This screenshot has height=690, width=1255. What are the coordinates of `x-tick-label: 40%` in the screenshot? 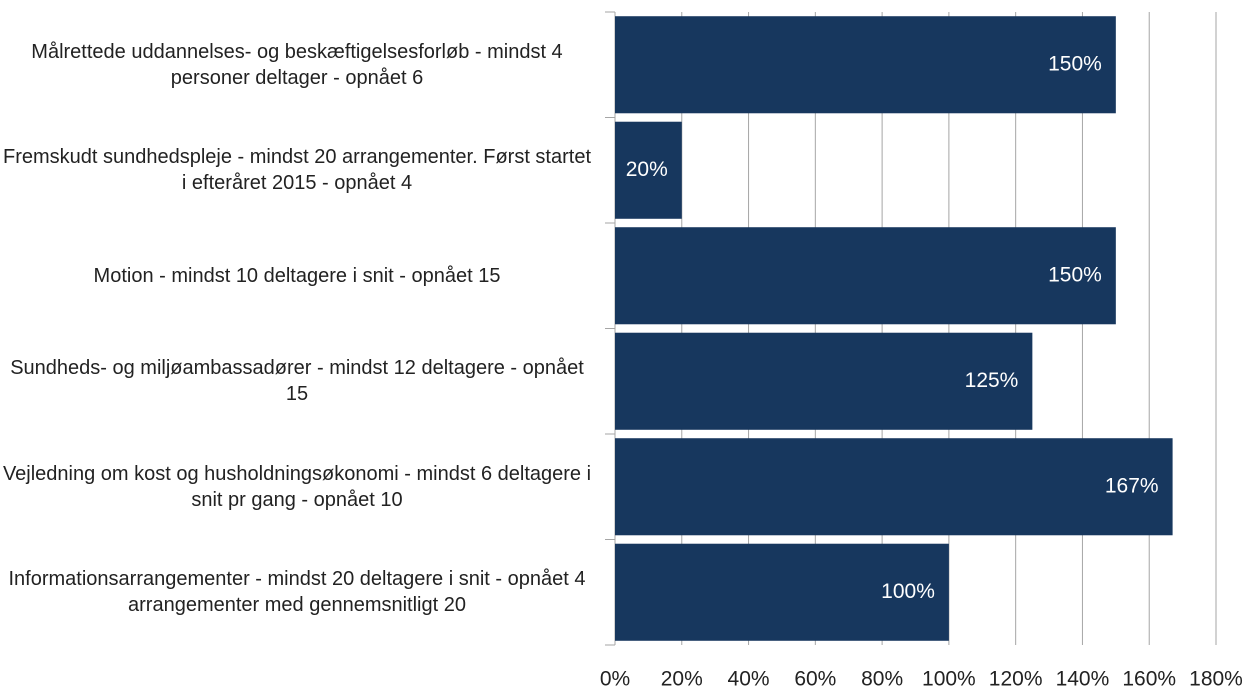 It's located at (749, 679).